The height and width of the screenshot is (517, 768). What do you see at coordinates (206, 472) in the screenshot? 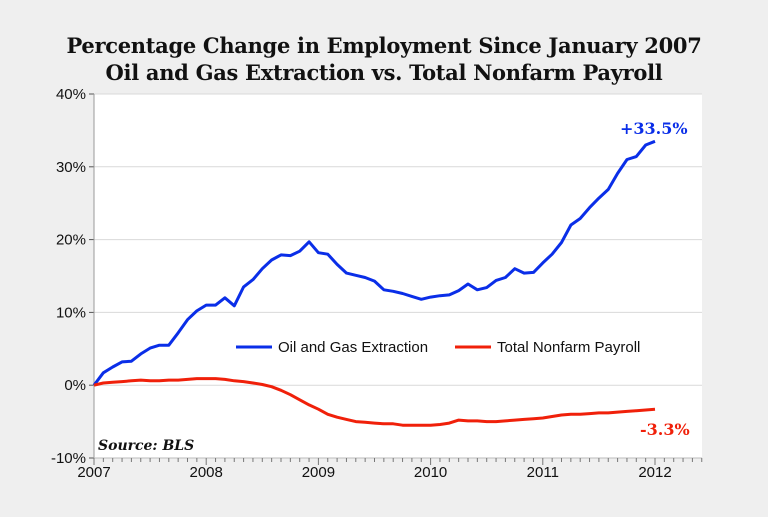
I see `x-tick-label: 2008` at bounding box center [206, 472].